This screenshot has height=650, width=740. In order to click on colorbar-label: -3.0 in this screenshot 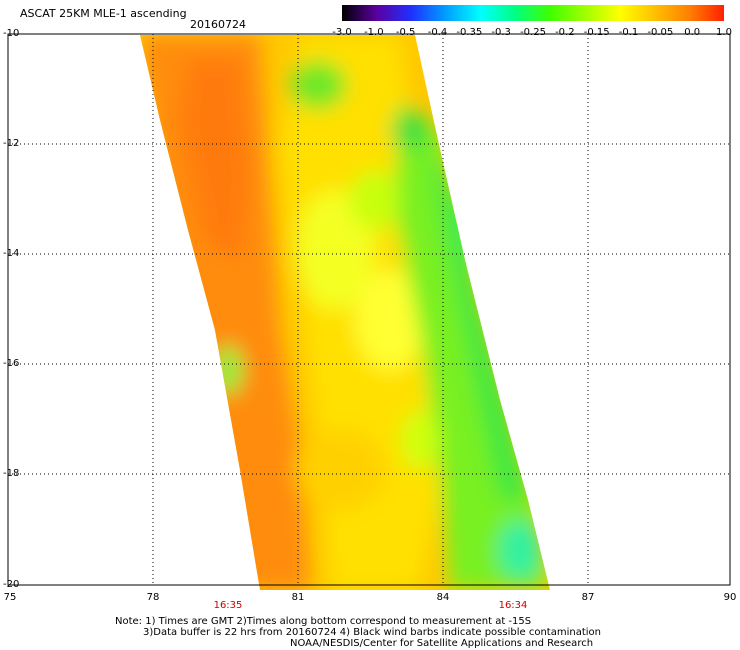, I will do `click(342, 32)`.